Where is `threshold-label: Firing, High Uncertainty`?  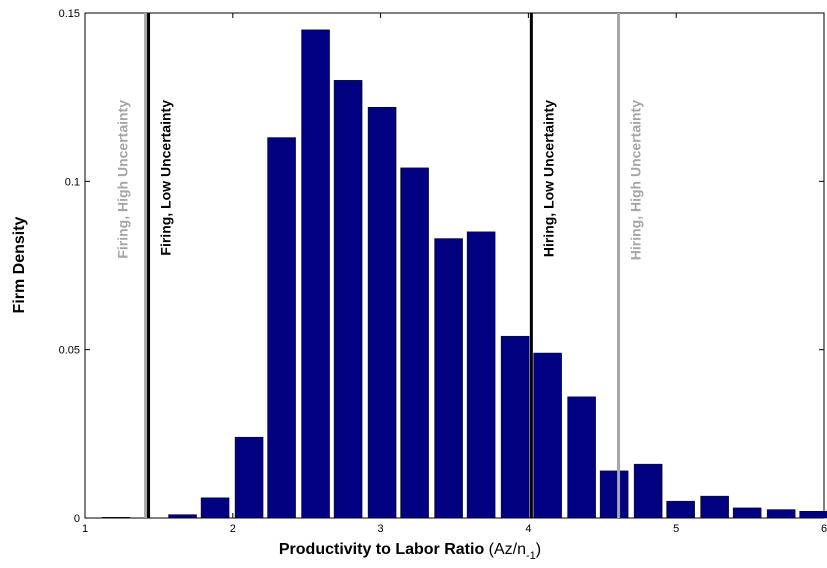 threshold-label: Firing, High Uncertainty is located at coordinates (123, 179).